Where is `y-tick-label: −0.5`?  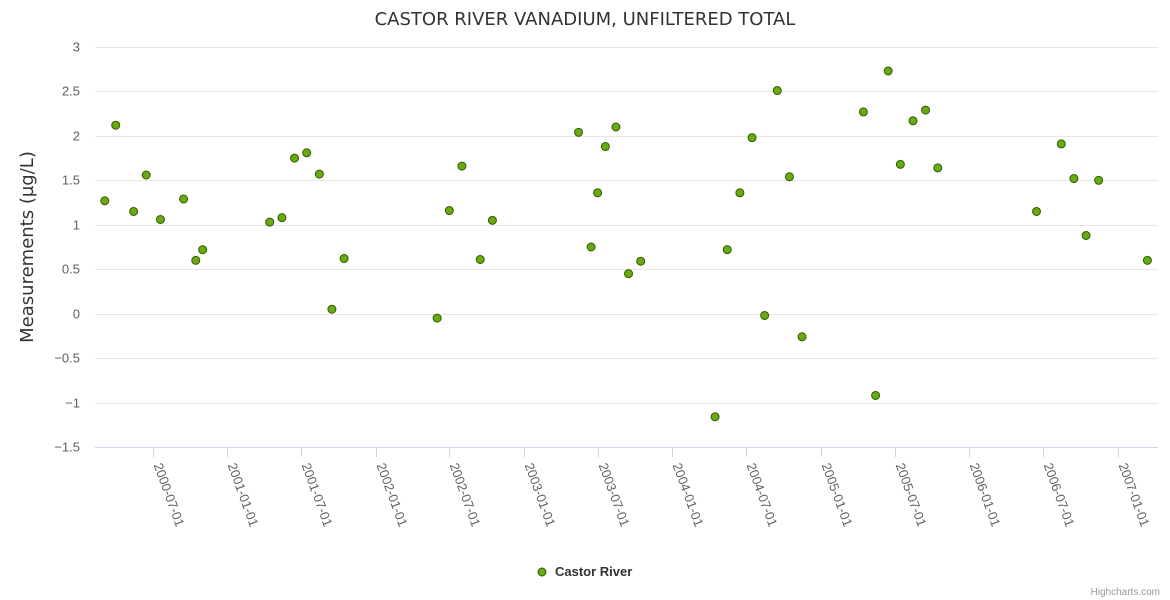 y-tick-label: −0.5 is located at coordinates (67, 358).